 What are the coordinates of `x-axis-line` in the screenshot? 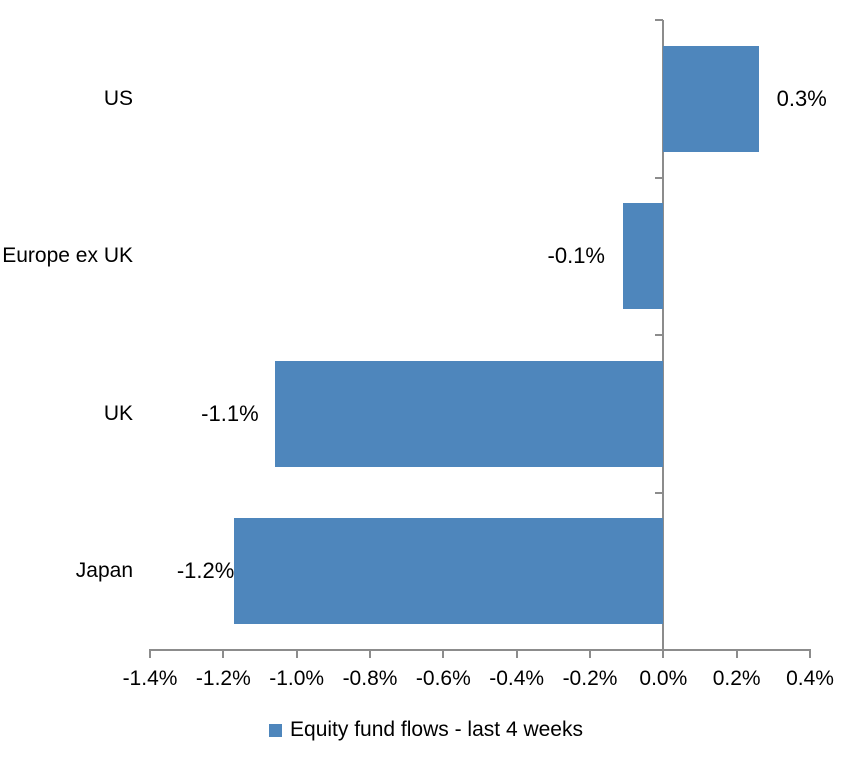 It's located at (480, 650).